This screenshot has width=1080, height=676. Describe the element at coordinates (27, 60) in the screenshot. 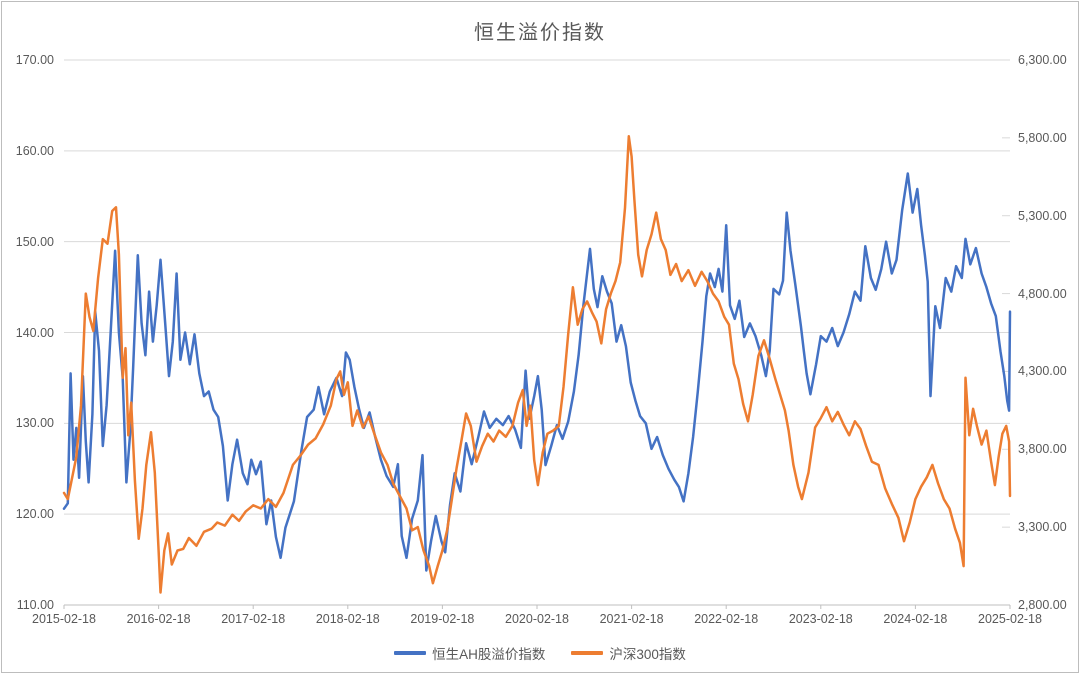

I see `left-axis-tick-label: 170.00` at that location.